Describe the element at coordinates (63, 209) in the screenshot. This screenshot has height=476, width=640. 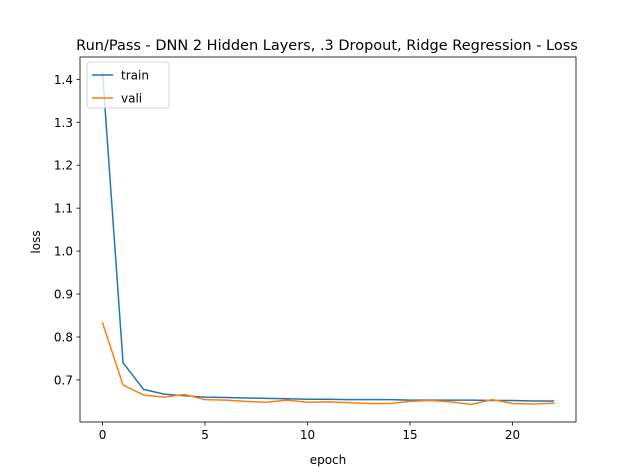
I see `y-tick-label: 1.1` at that location.